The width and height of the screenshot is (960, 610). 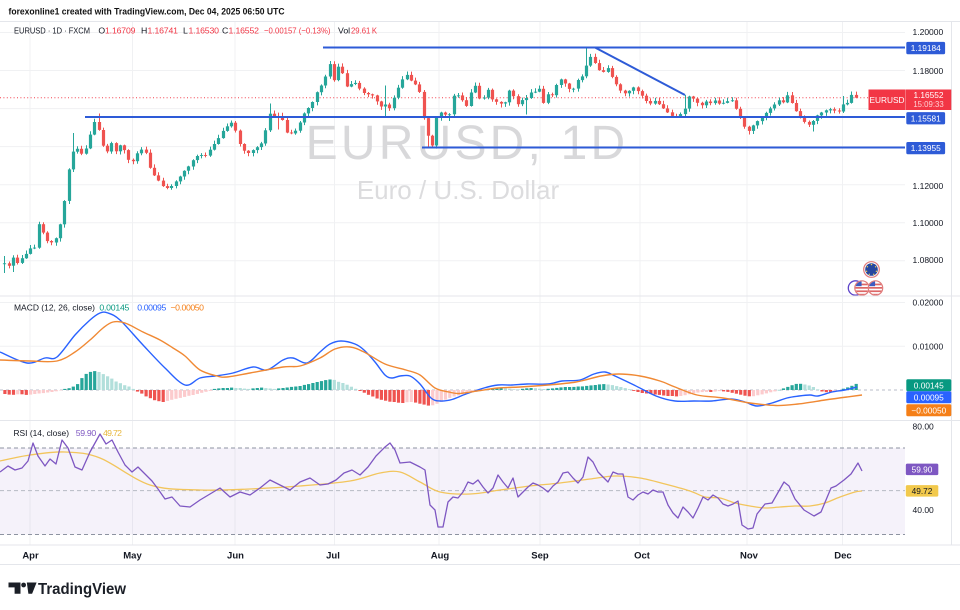 What do you see at coordinates (120, 31) in the screenshot?
I see `svg-text: 1.16709` at bounding box center [120, 31].